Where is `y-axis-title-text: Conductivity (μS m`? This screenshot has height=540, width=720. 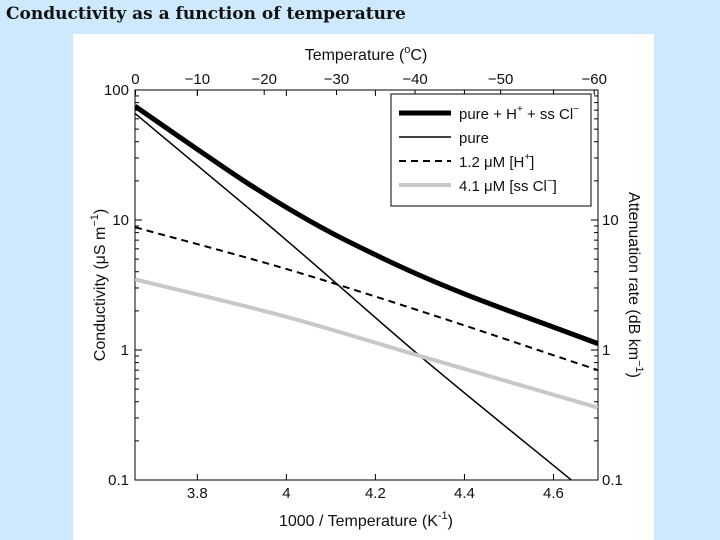
y-axis-title-text: Conductivity (μS m is located at coordinates (100, 294).